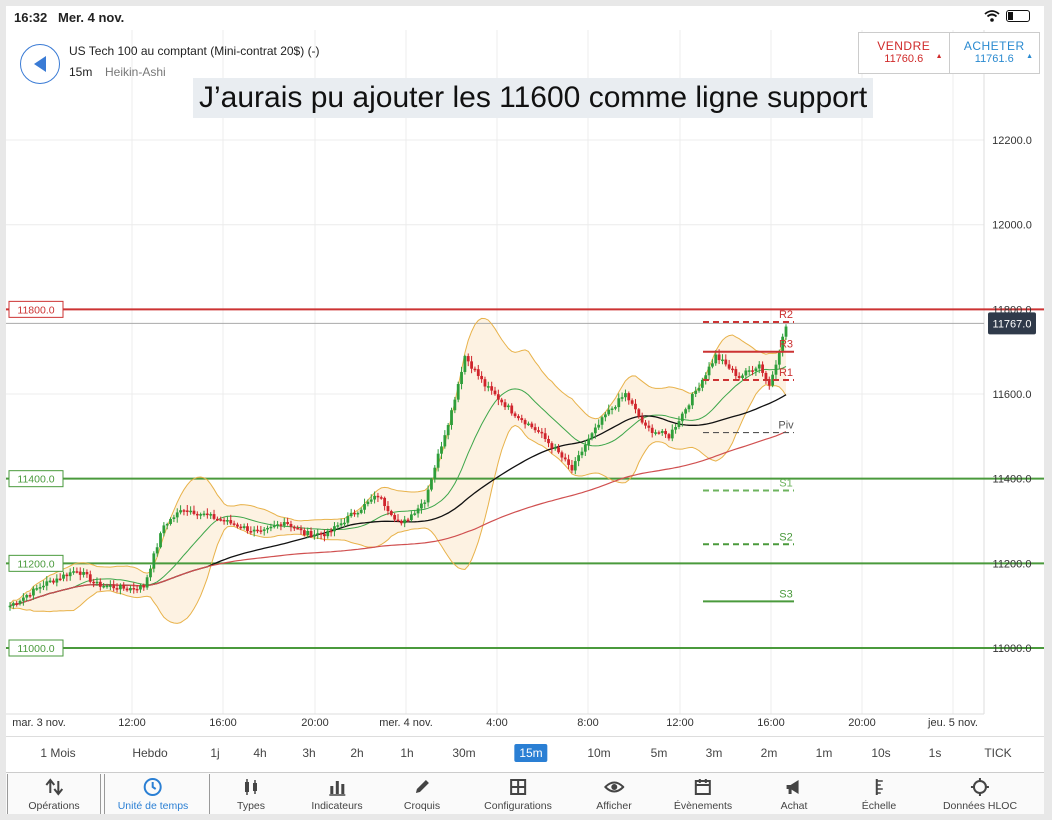 The height and width of the screenshot is (820, 1052). Describe the element at coordinates (40, 64) in the screenshot. I see `back-button` at that location.